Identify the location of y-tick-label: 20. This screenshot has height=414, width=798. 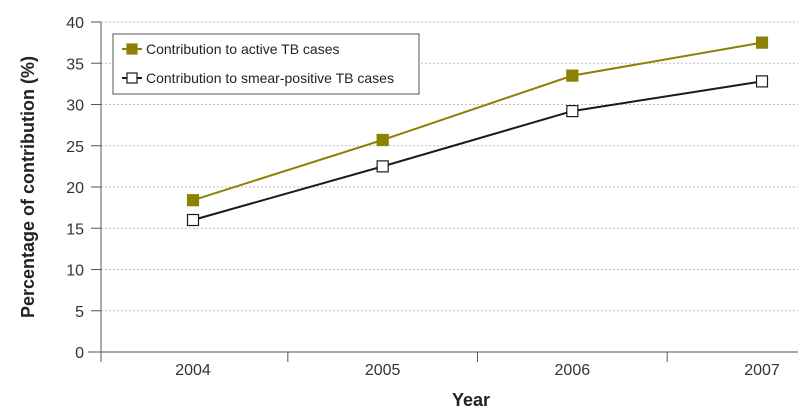
(75, 188).